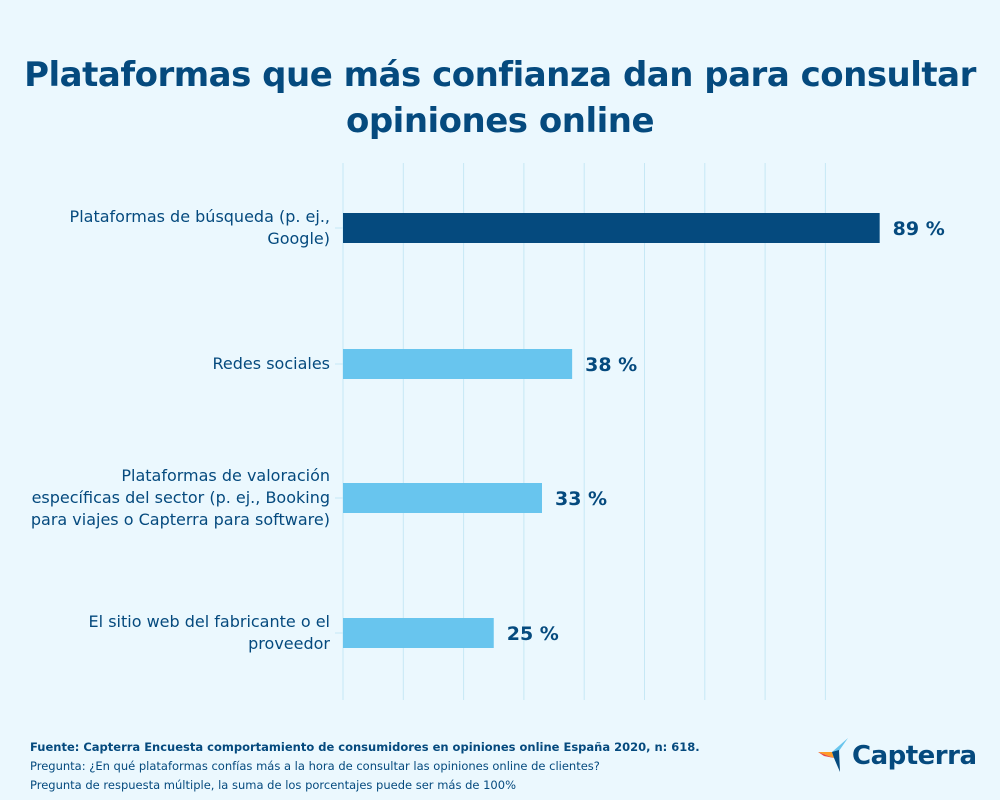 This screenshot has height=800, width=1000. Describe the element at coordinates (199, 227) in the screenshot. I see `category-label: Plataformas de búsqueda (p. ej., Google)` at that location.